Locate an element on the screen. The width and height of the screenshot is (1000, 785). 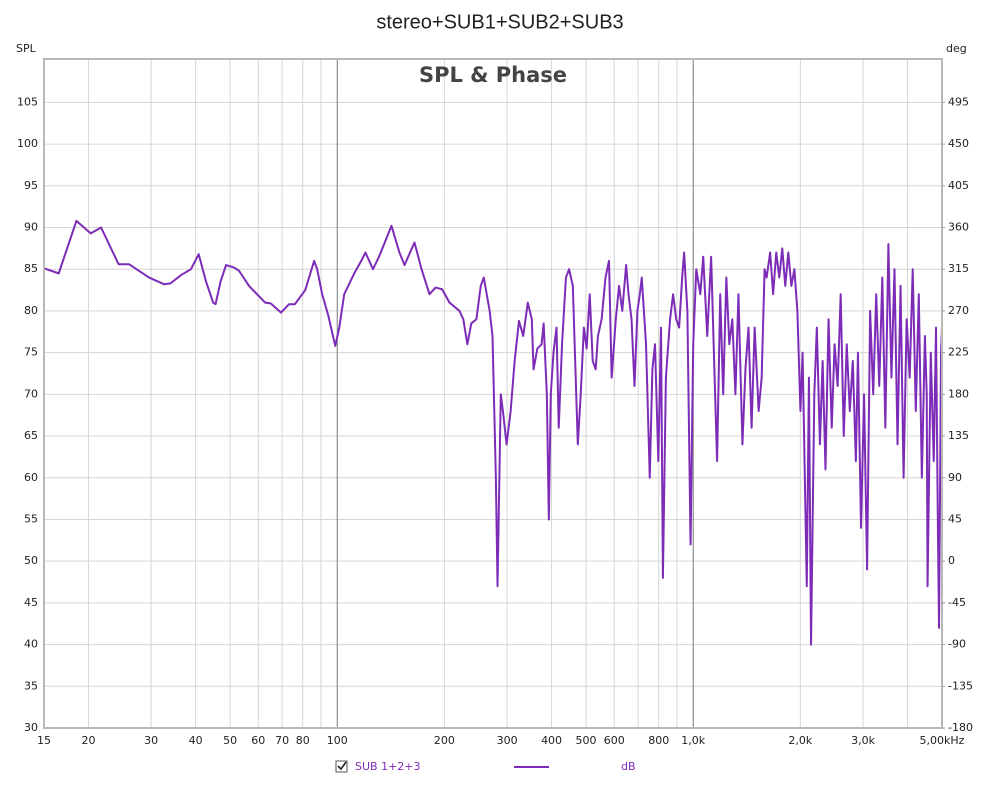
y-tick-label: 35 is located at coordinates (31, 685).